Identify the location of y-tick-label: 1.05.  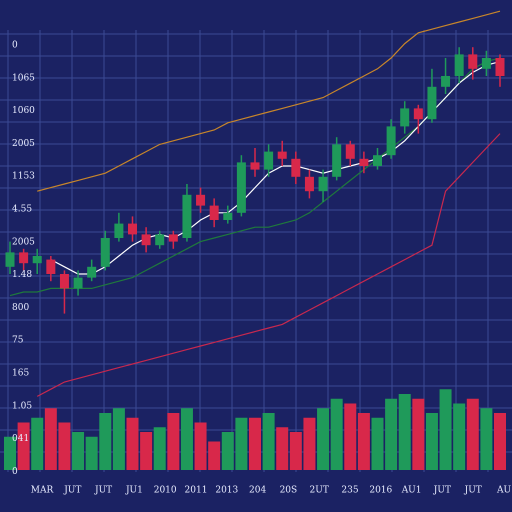
(22, 406).